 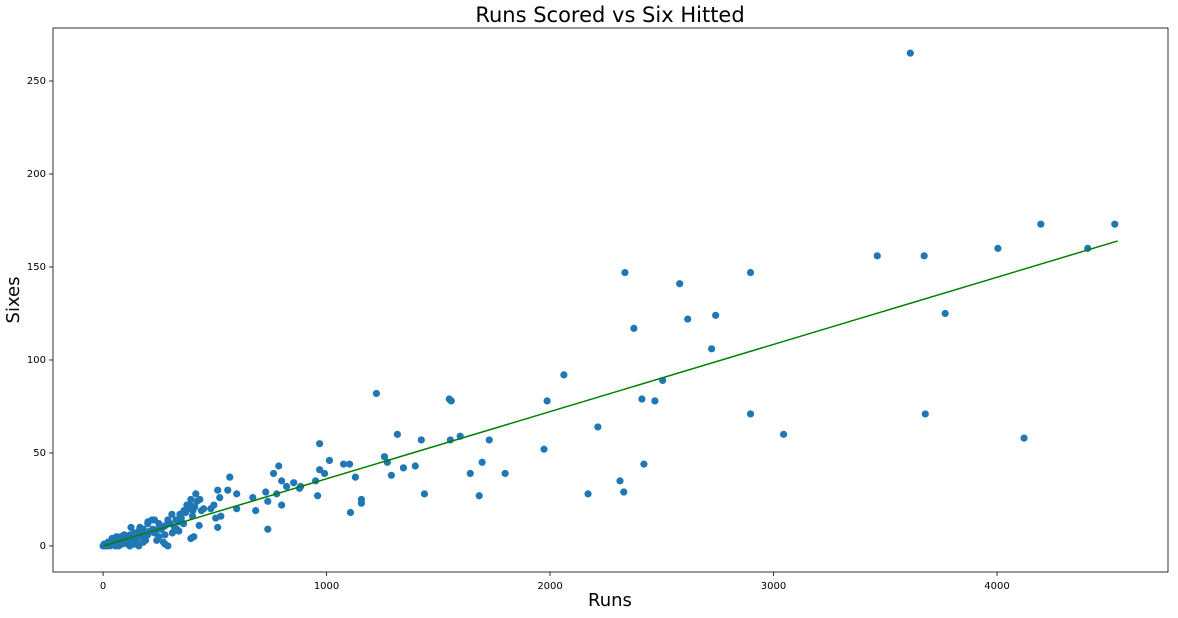 I want to click on y-axis-label: Sixes, so click(x=13, y=300).